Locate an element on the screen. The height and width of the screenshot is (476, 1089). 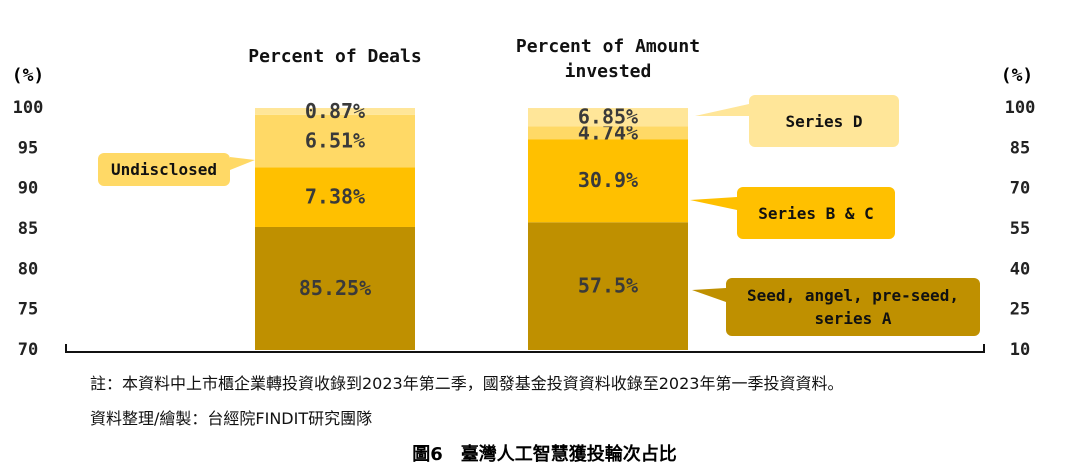
legend-entry: Series D is located at coordinates (824, 121).